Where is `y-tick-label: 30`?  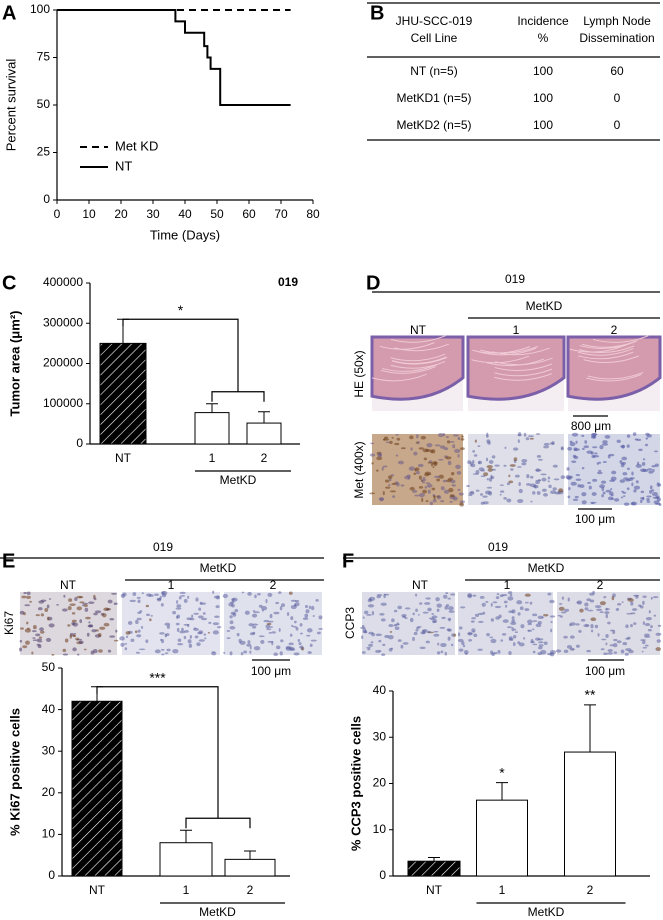 y-tick-label: 30 is located at coordinates (49, 750).